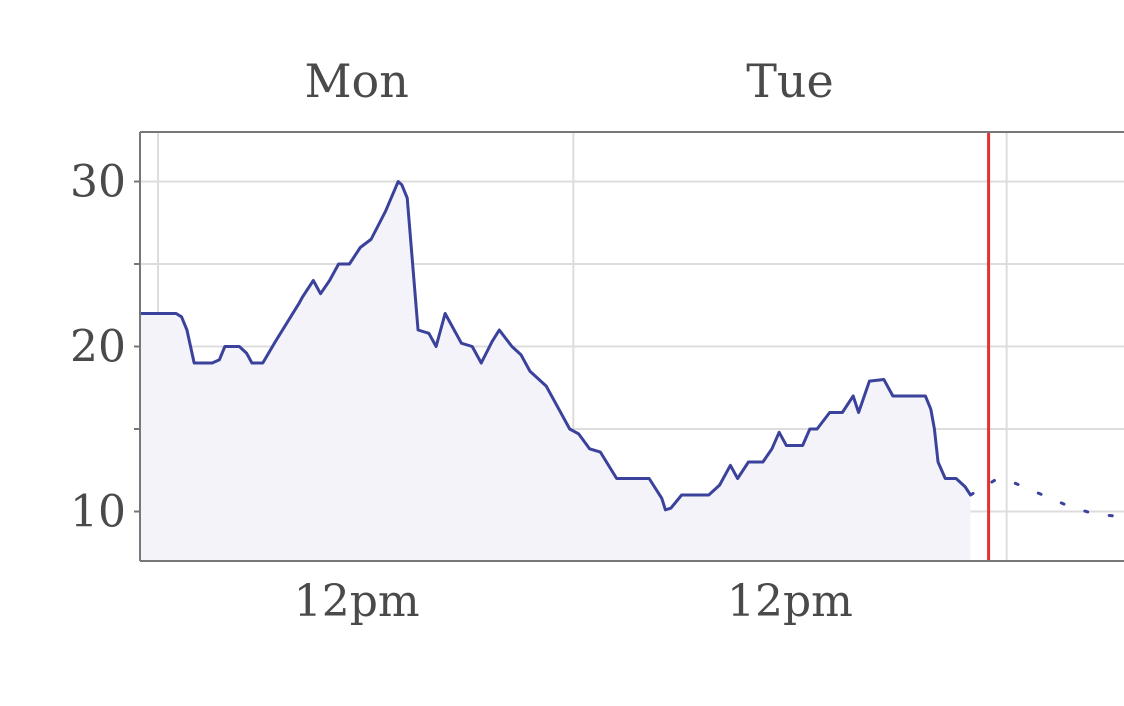 The image size is (1124, 706). I want to click on y-tick-label: 30, so click(98, 182).